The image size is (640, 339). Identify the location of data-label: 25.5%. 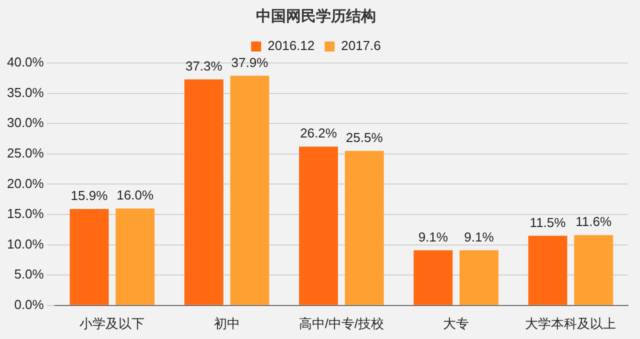
(365, 137).